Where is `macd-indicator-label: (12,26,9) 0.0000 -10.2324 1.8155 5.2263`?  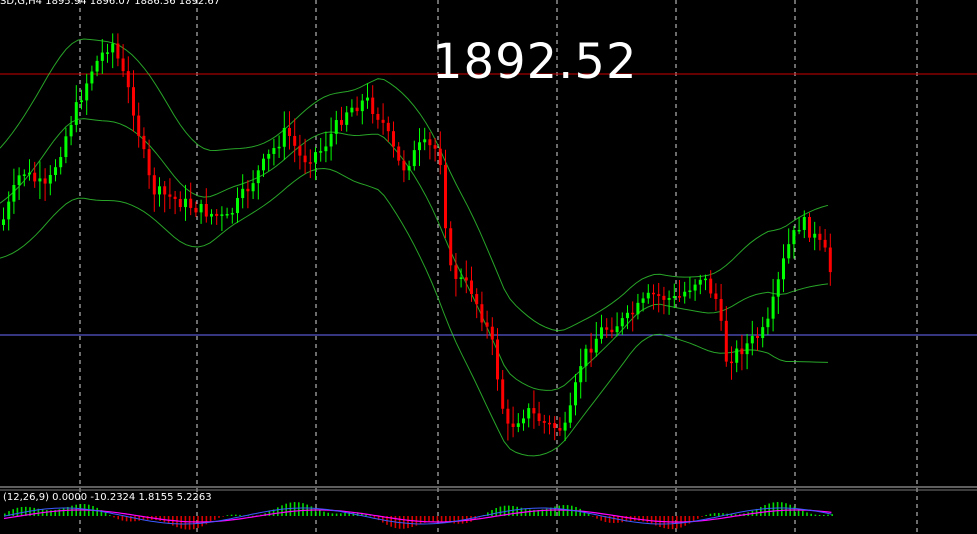
macd-indicator-label: (12,26,9) 0.0000 -10.2324 1.8155 5.2263 is located at coordinates (107, 497).